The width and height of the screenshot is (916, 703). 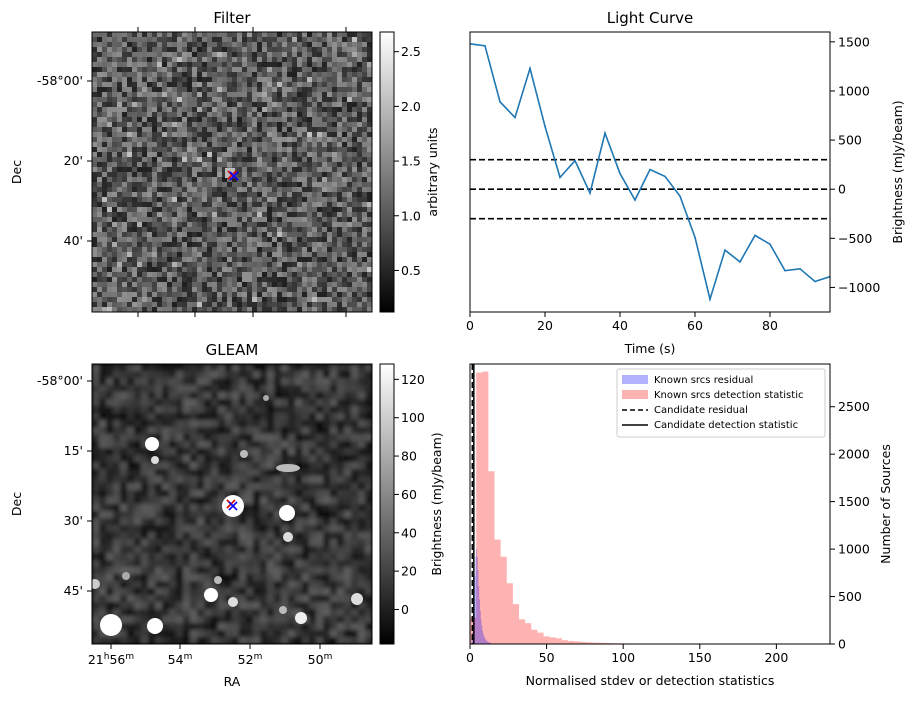 What do you see at coordinates (770, 325) in the screenshot?
I see `x-tick-label: 80` at bounding box center [770, 325].